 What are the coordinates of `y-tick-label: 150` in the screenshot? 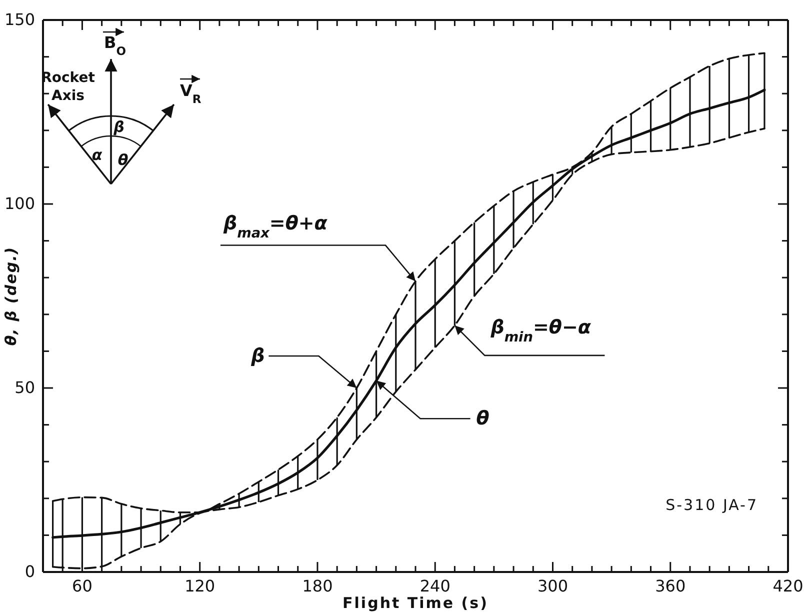 It's located at (19, 20).